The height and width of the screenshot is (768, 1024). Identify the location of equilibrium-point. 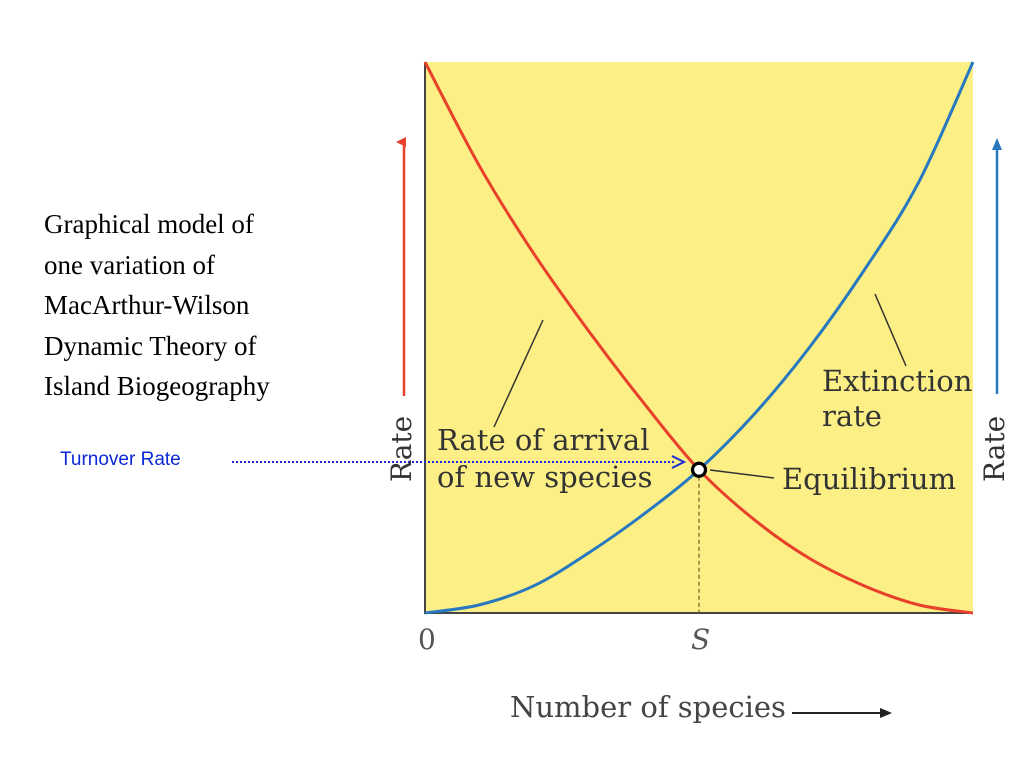
(699, 469).